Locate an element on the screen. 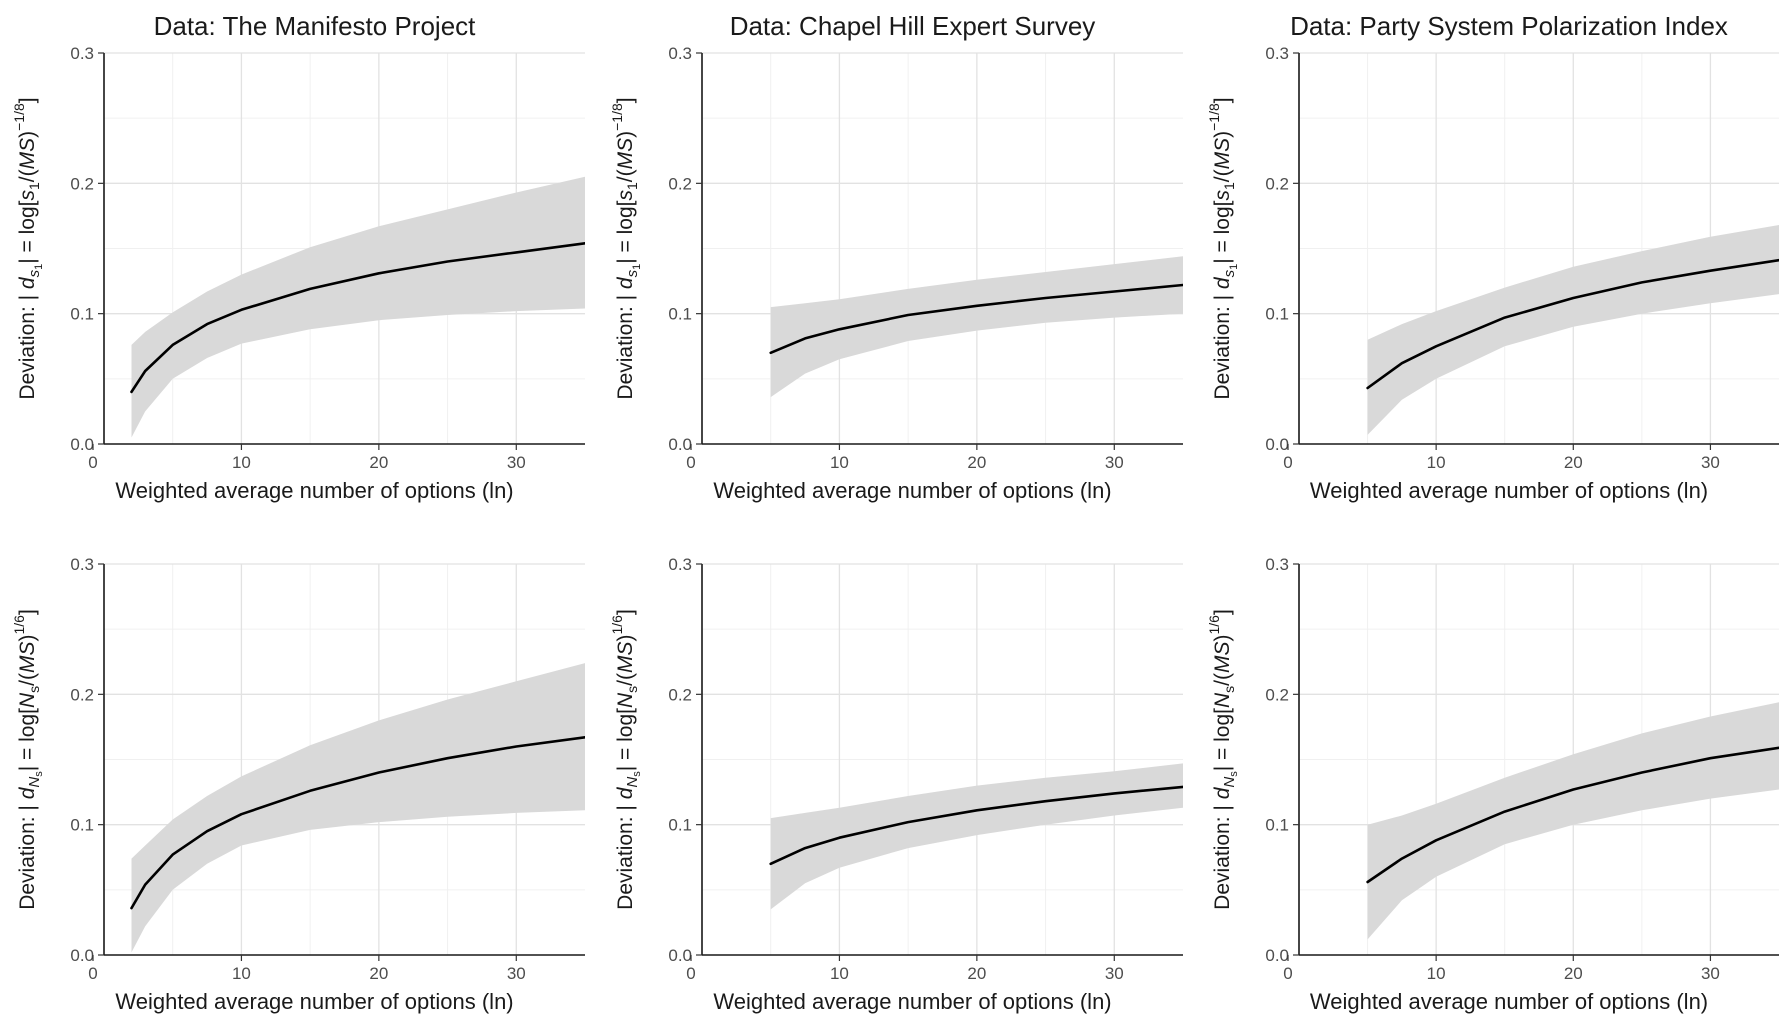 Image resolution: width=1779 pixels, height=1016 pixels. panel-title: Data: Chapel Hill Expert Survey is located at coordinates (913, 26).